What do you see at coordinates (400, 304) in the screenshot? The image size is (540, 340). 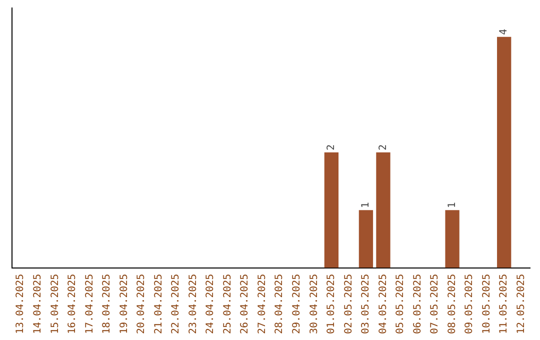 I see `x-tick-label: 05.05.2025` at bounding box center [400, 304].